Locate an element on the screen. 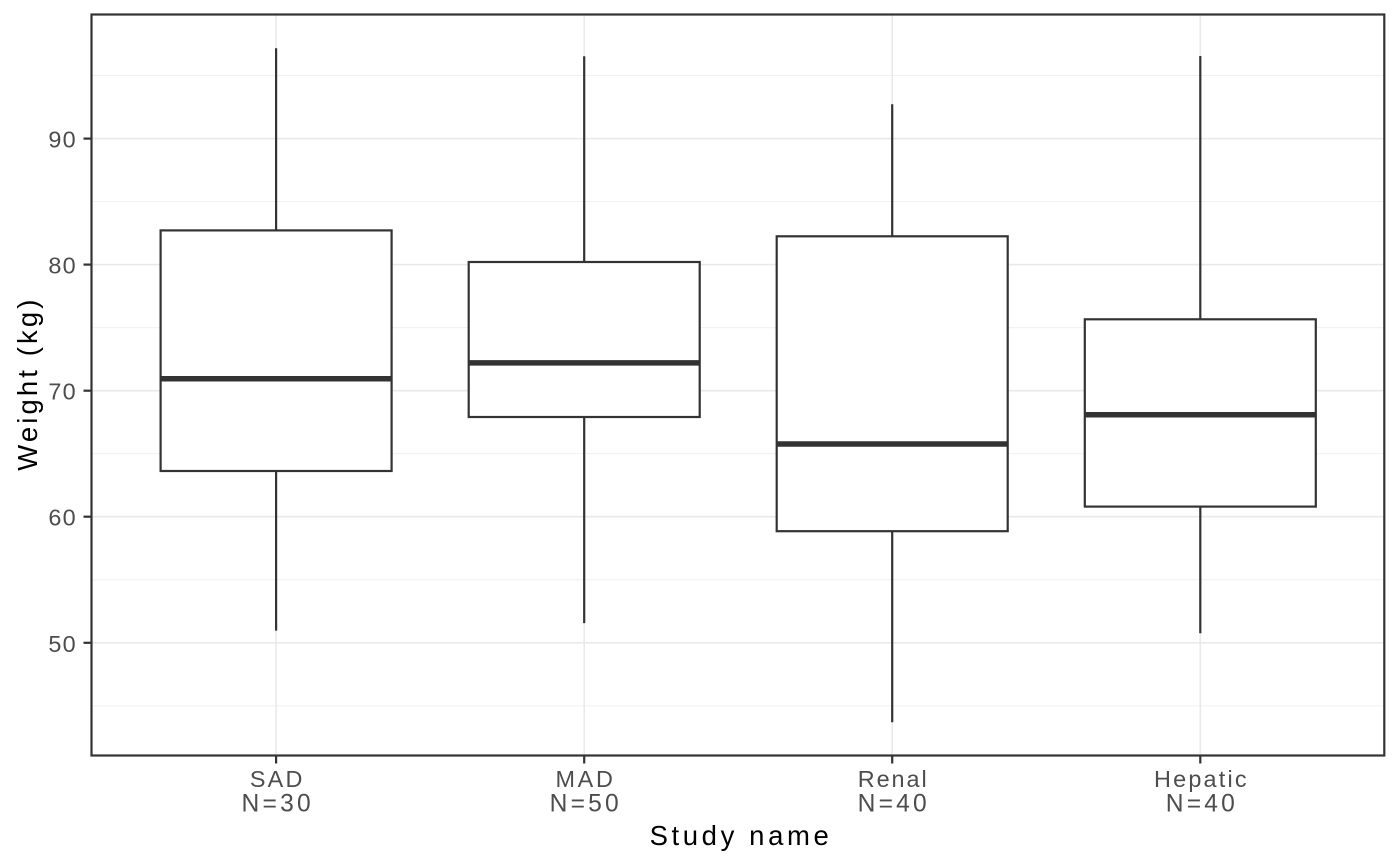  svg-text: Hepatic is located at coordinates (1201, 779).